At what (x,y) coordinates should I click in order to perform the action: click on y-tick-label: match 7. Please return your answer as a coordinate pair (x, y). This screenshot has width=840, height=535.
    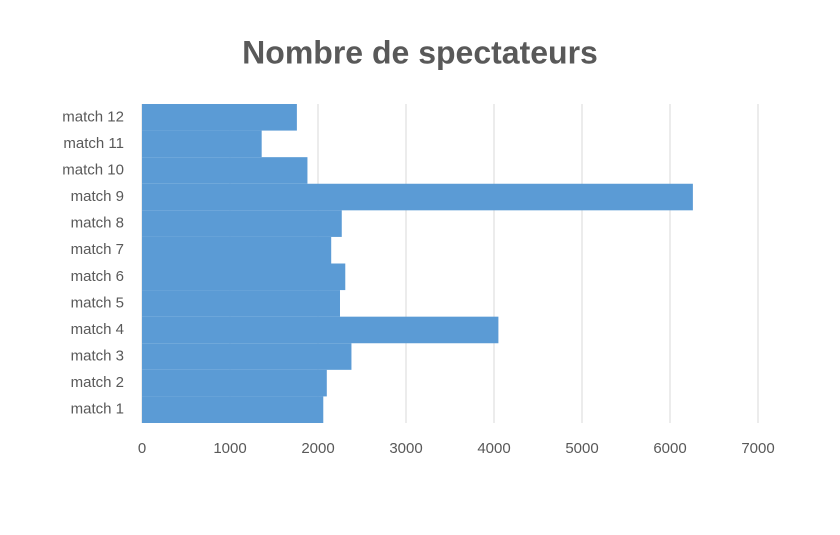
    Looking at the image, I should click on (97, 249).